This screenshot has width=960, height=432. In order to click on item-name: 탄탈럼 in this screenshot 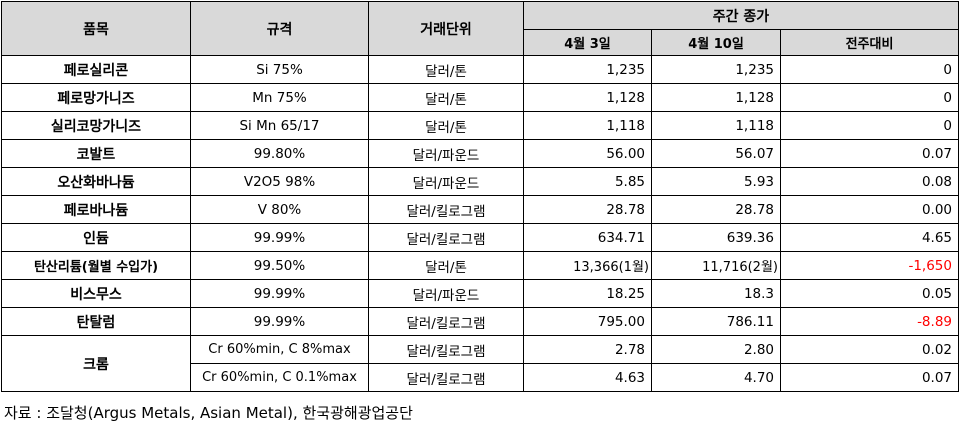, I will do `click(96, 321)`.